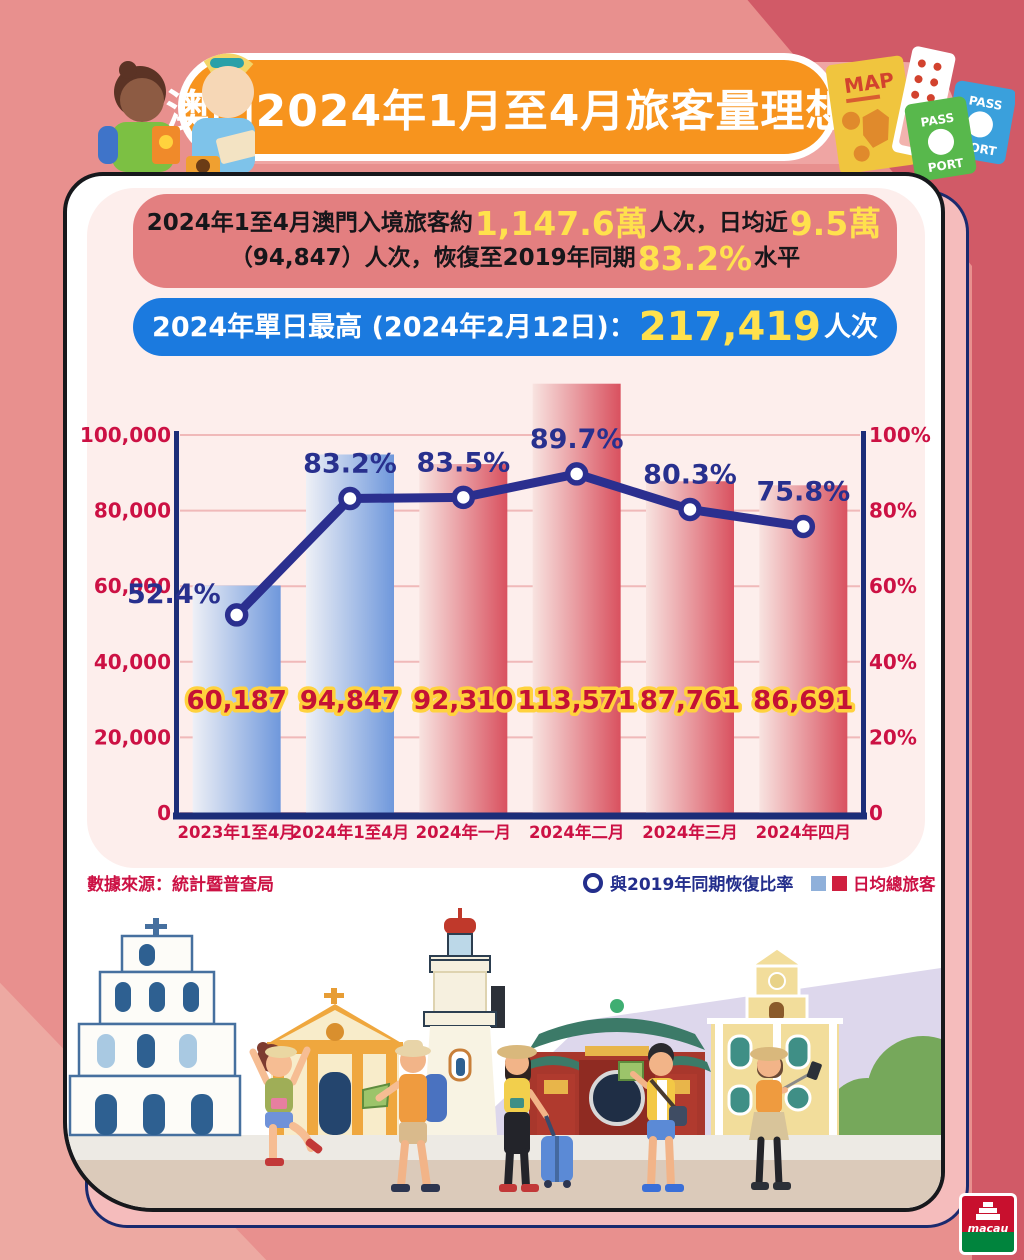  Describe the element at coordinates (535, 1118) in the screenshot. I see `tourist-suitcase-woman` at that location.